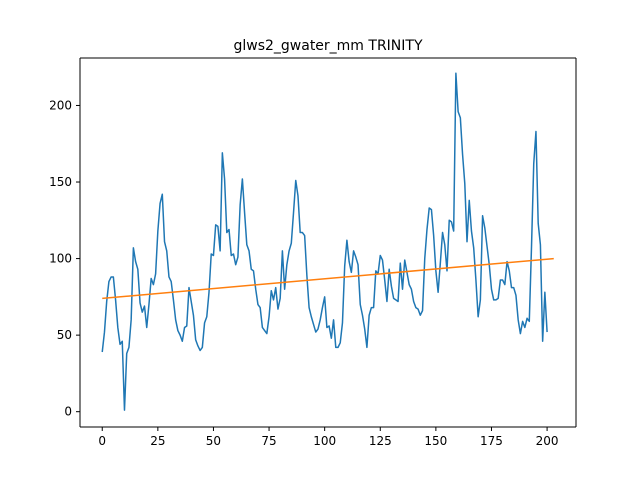 This screenshot has width=640, height=480. What do you see at coordinates (60, 259) in the screenshot?
I see `y-tick-label: 100` at bounding box center [60, 259].